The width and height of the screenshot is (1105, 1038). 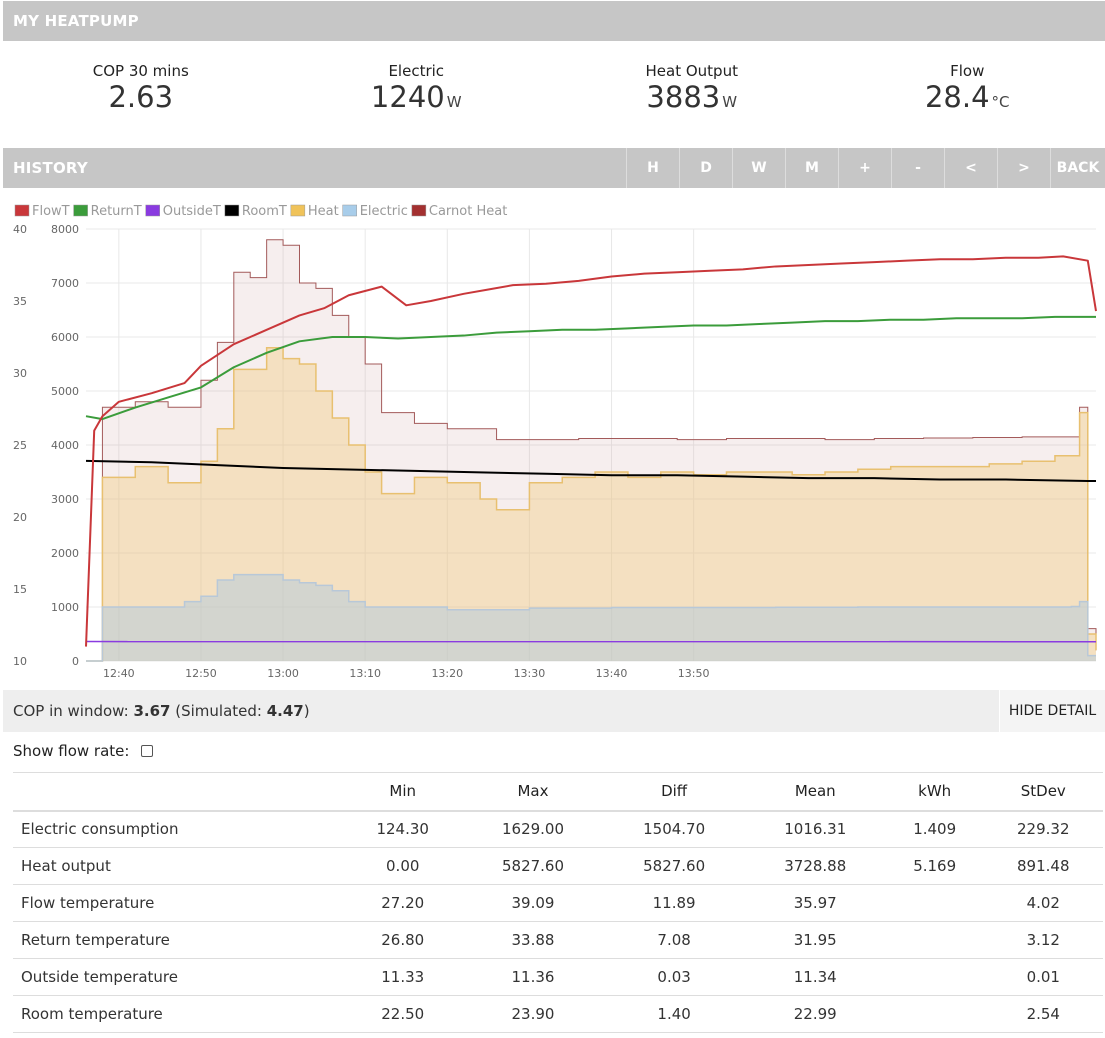 I want to click on stat-label: Heat Output, so click(x=691, y=71).